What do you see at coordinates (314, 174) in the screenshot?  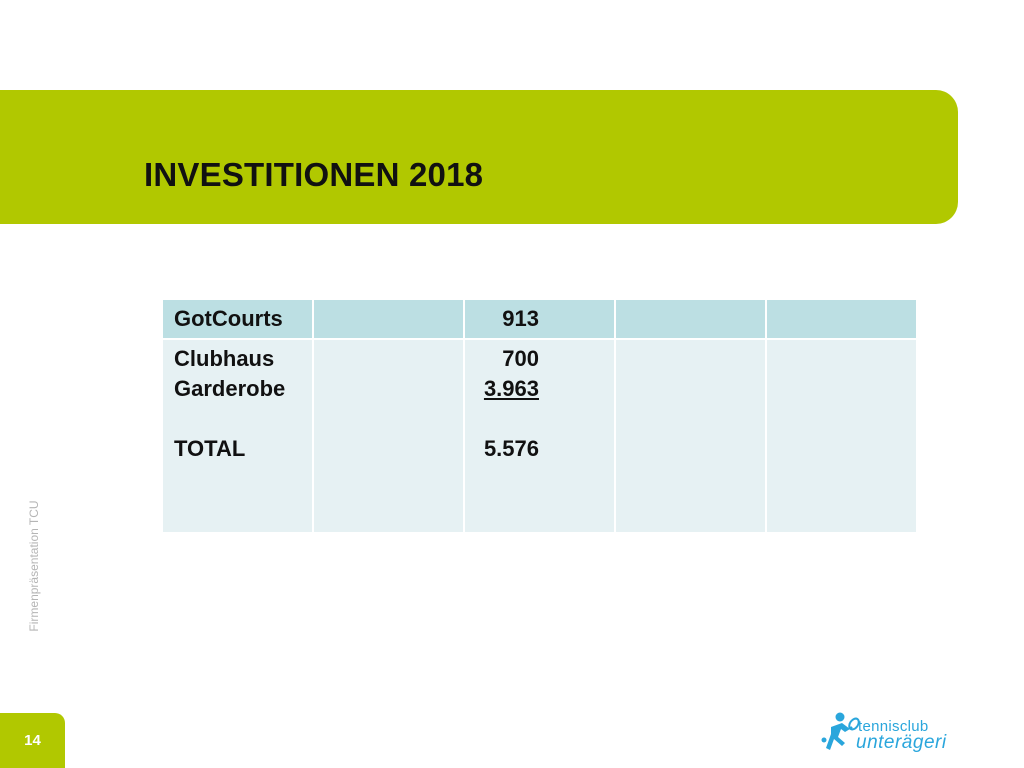 I see `slide-title: INVESTITIONEN 2018` at bounding box center [314, 174].